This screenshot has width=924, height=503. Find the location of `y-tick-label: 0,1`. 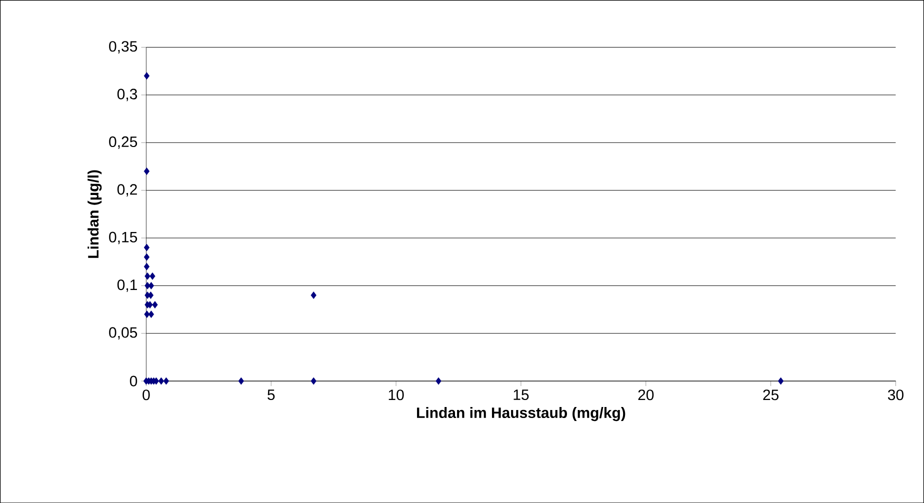

y-tick-label: 0,1 is located at coordinates (127, 285).